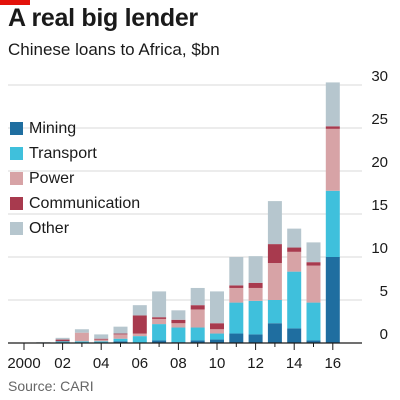  I want to click on bar-mining-2015, so click(313, 341).